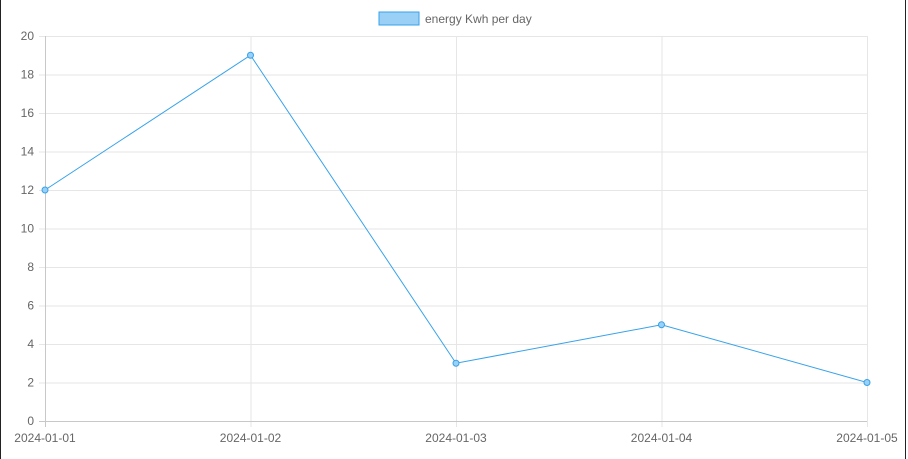 This screenshot has width=908, height=459. I want to click on x-tick-label: 2024-01-04, so click(662, 438).